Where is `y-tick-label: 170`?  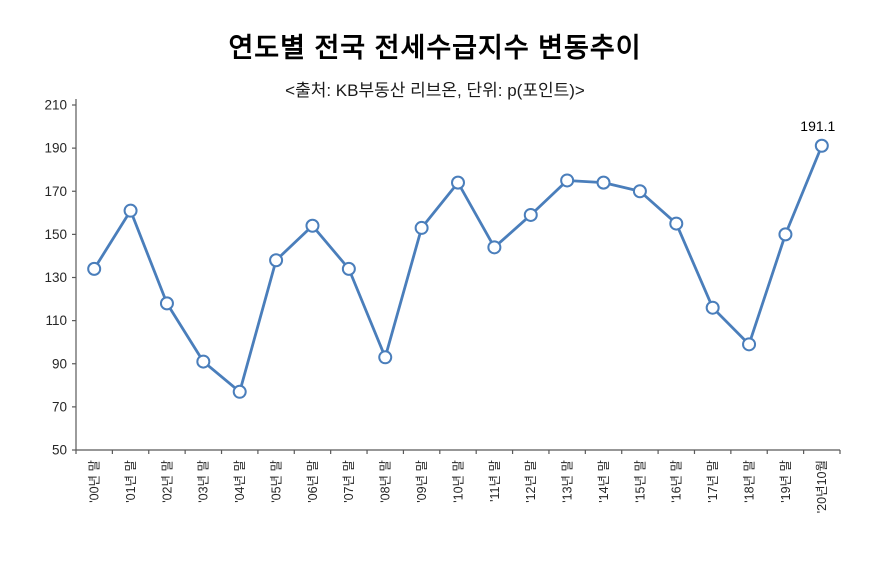 y-tick-label: 170 is located at coordinates (55, 191).